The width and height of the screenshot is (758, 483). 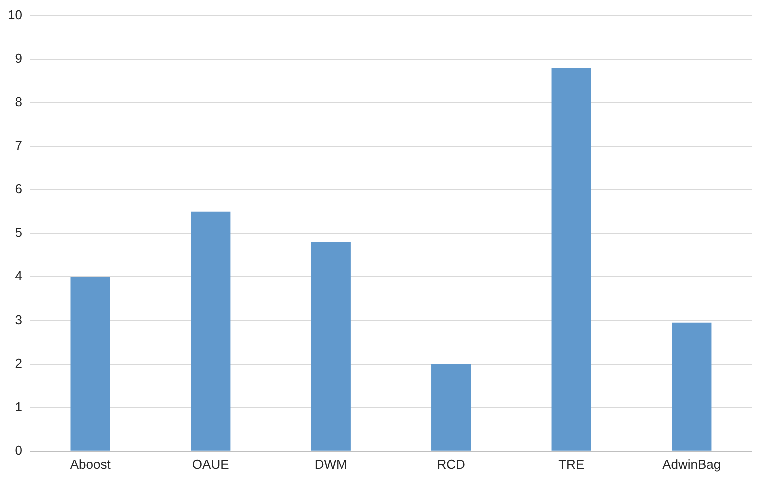 I want to click on y-tick-label: 5, so click(x=18, y=232).